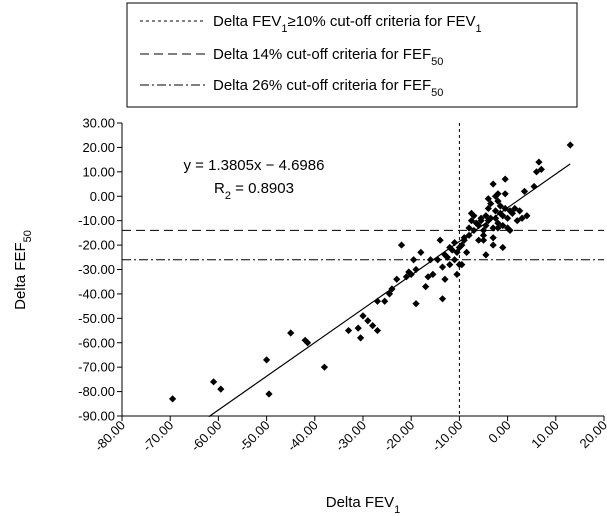  I want to click on y-tick-label: -10.00, so click(96, 220).